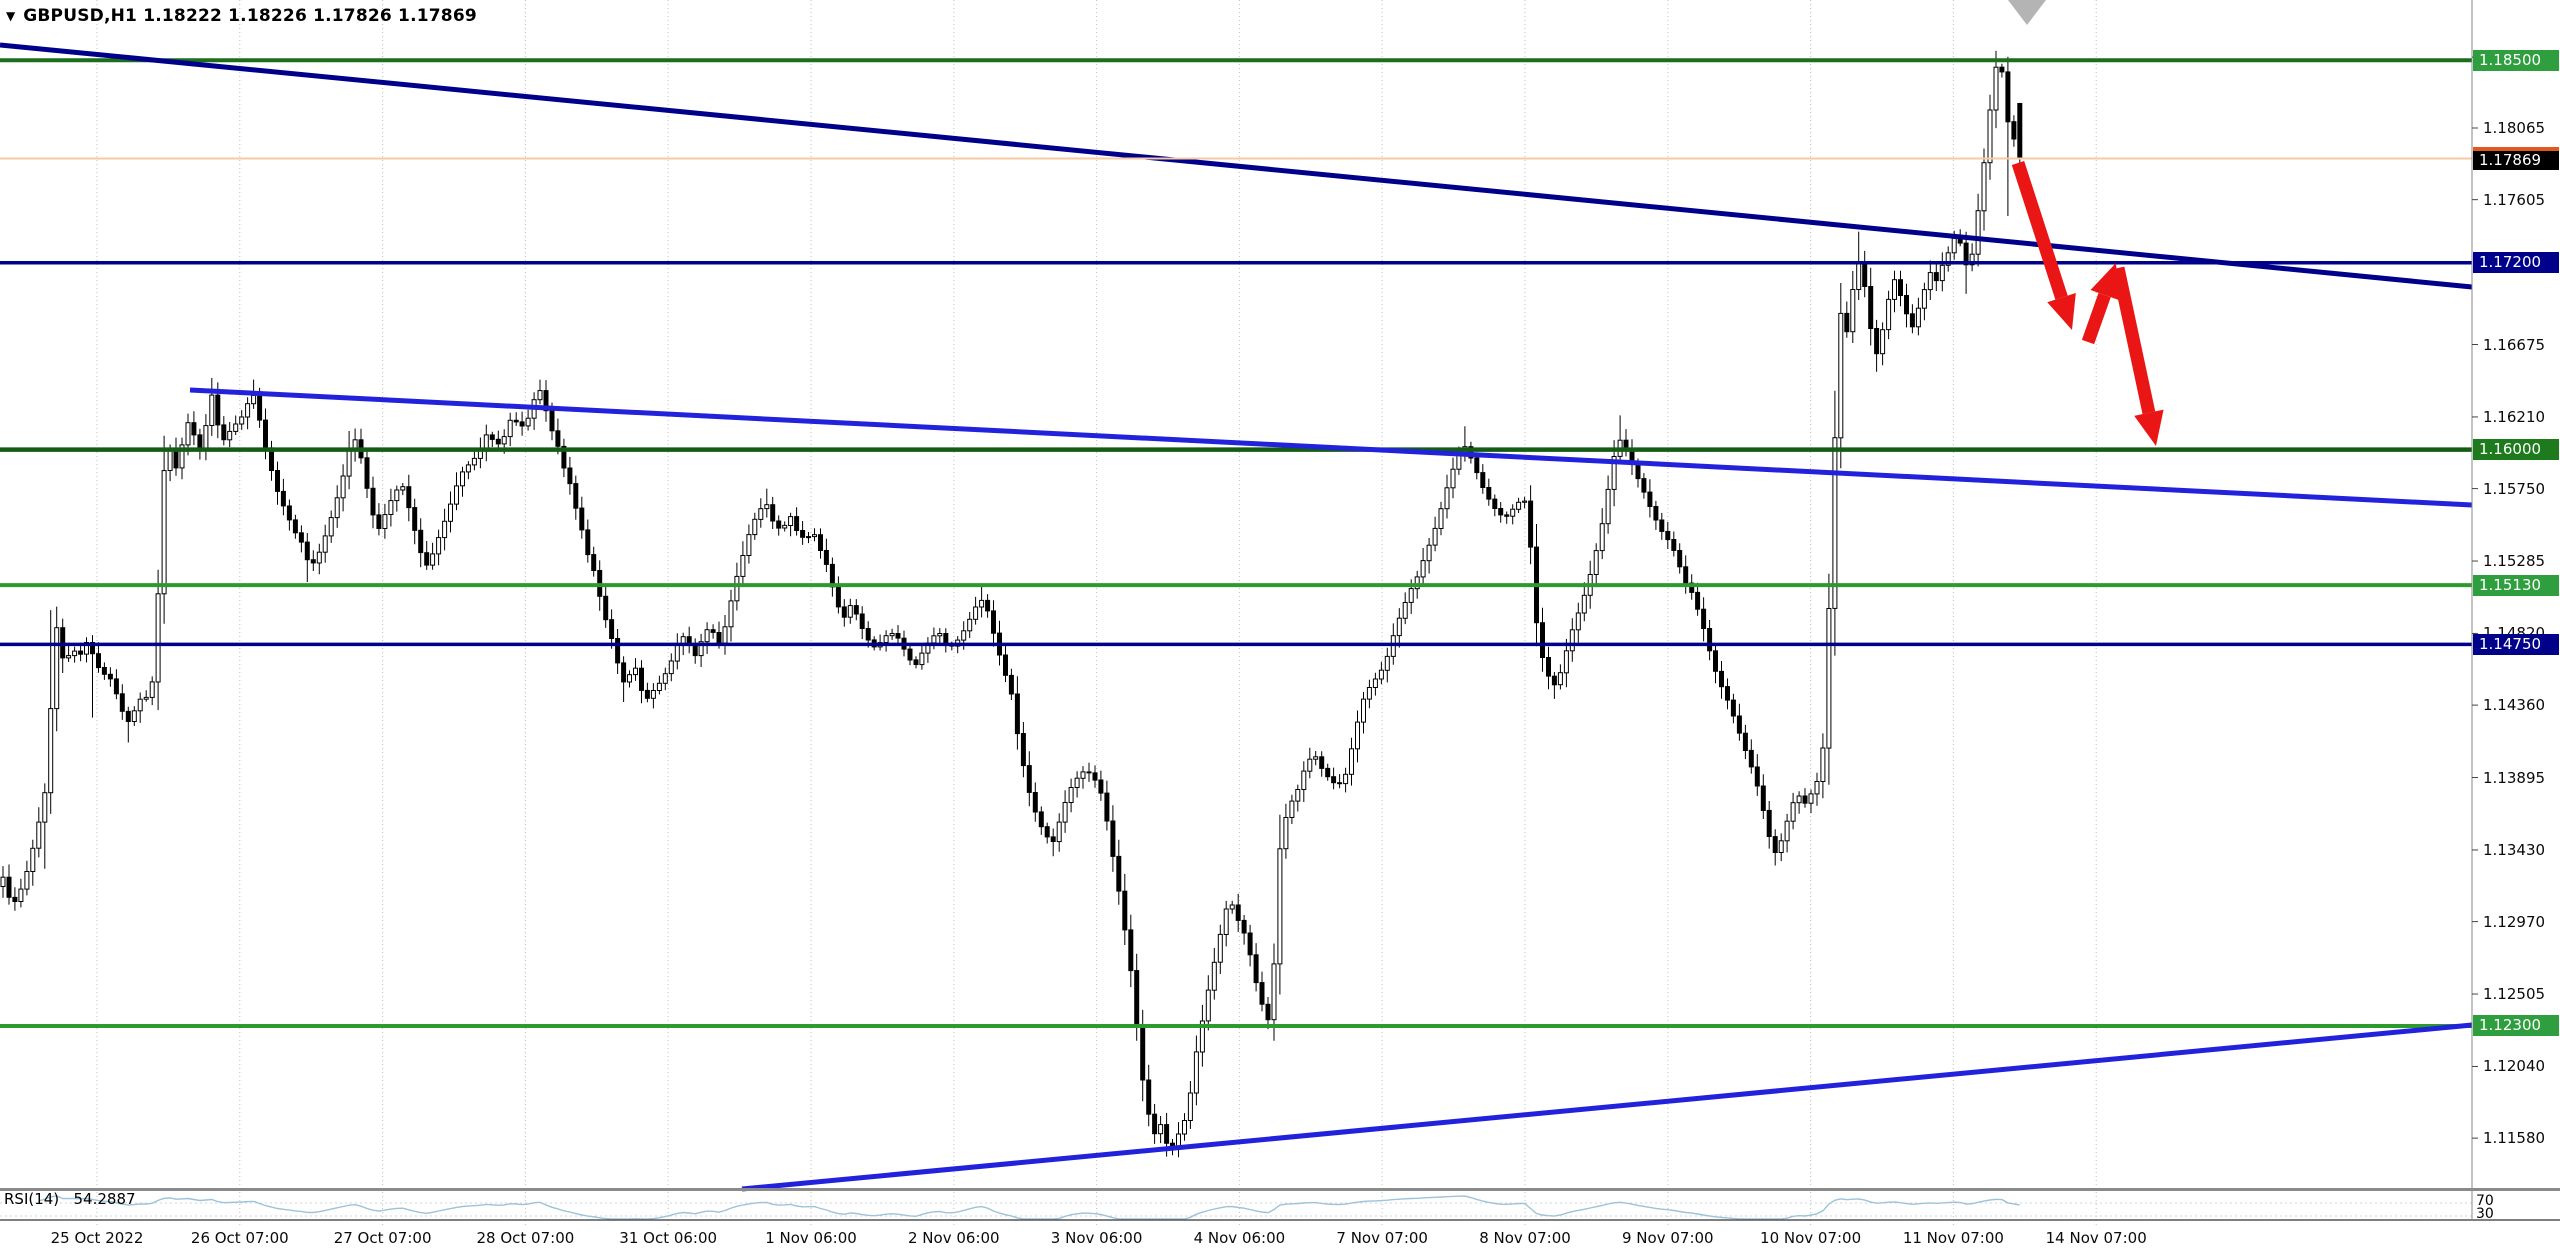  What do you see at coordinates (2516, 263) in the screenshot?
I see `price-level-badge: 1.17200` at bounding box center [2516, 263].